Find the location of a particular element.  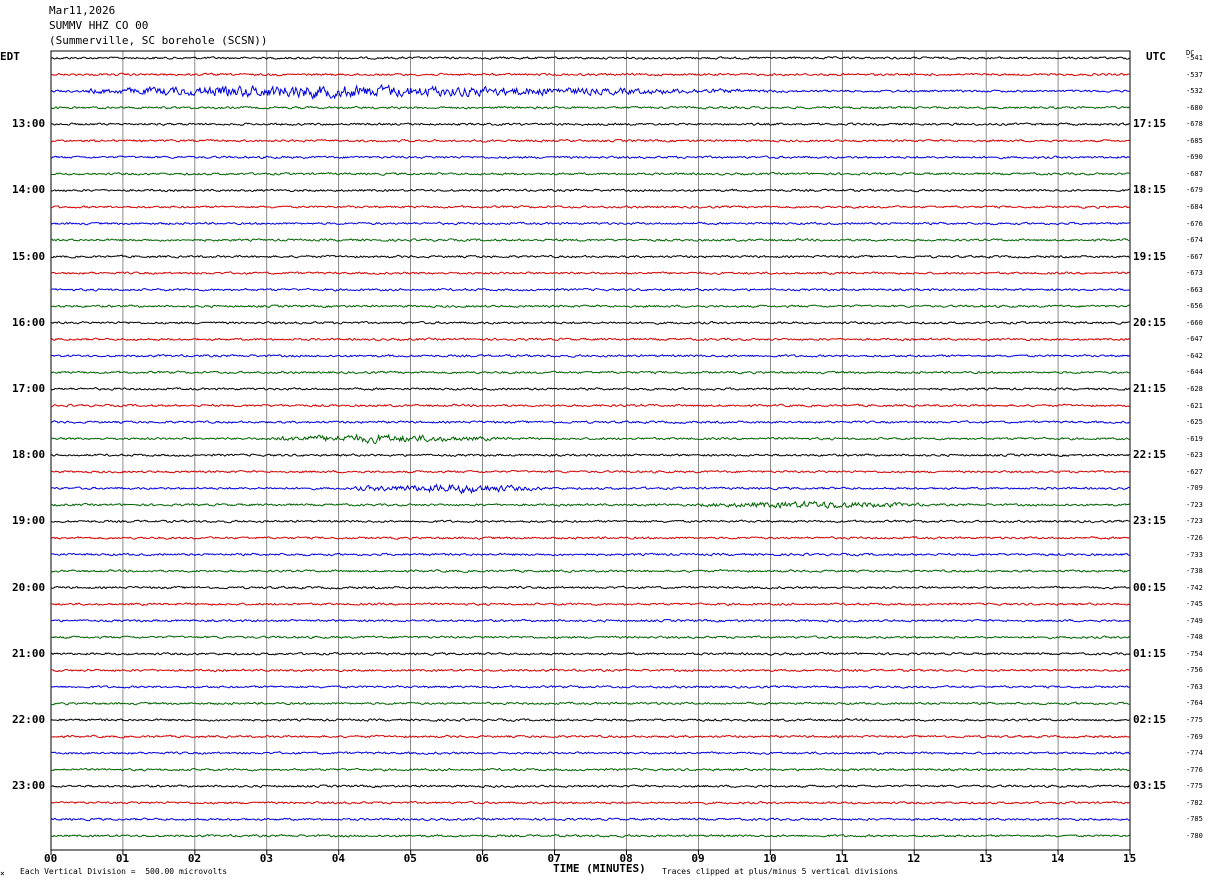

dc-offset-value: -532 is located at coordinates (1194, 91).